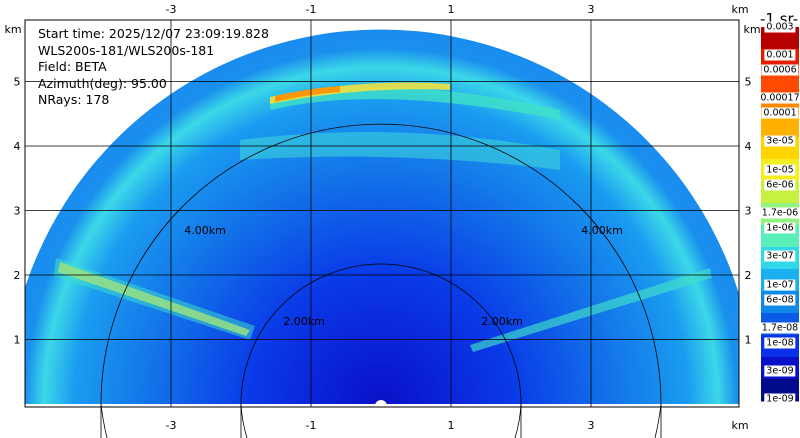 The image size is (800, 438). What do you see at coordinates (381, 350) in the screenshot?
I see `range-ring` at bounding box center [381, 350].